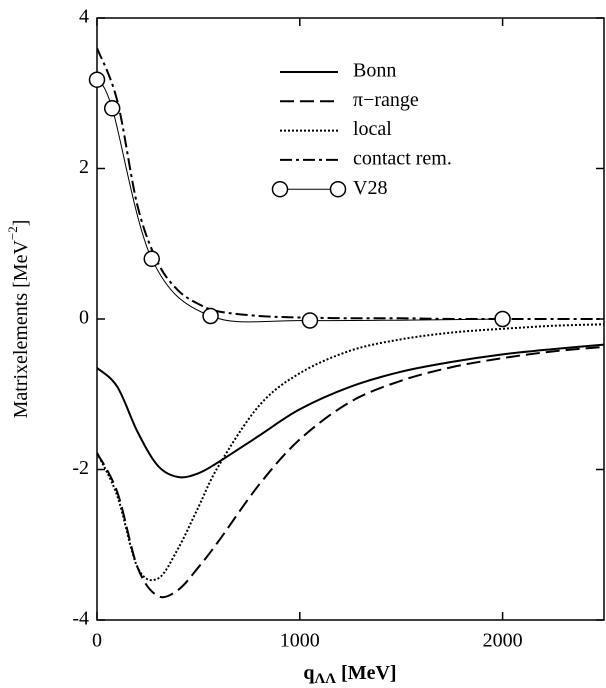  I want to click on legend-label: local, so click(372, 129).